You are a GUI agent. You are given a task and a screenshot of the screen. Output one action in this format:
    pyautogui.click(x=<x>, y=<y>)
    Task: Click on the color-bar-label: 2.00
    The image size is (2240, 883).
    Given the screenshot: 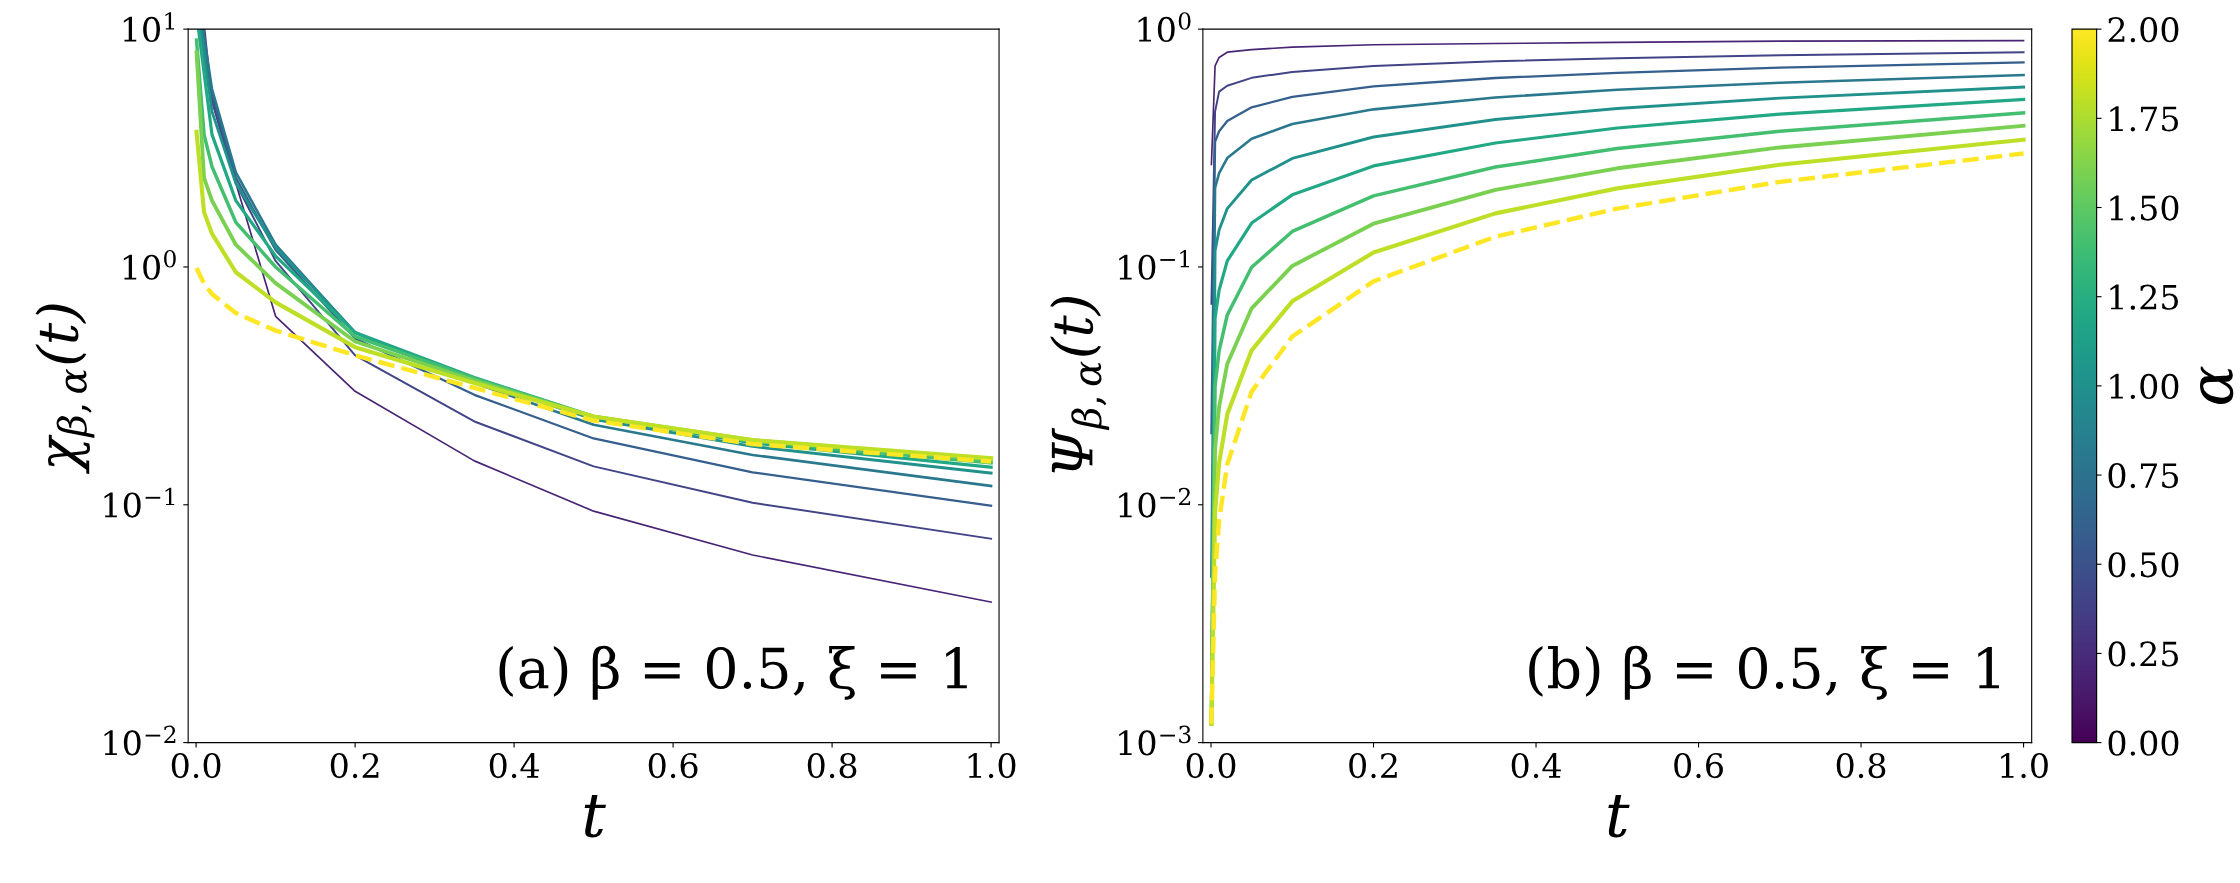 What is the action you would take?
    pyautogui.click(x=2143, y=30)
    